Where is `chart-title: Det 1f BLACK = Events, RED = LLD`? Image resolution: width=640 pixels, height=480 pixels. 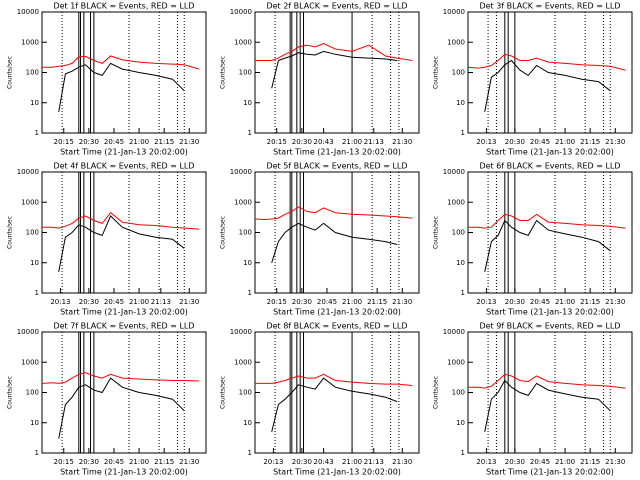
chart-title: Det 1f BLACK = Events, RED = LLD is located at coordinates (123, 6).